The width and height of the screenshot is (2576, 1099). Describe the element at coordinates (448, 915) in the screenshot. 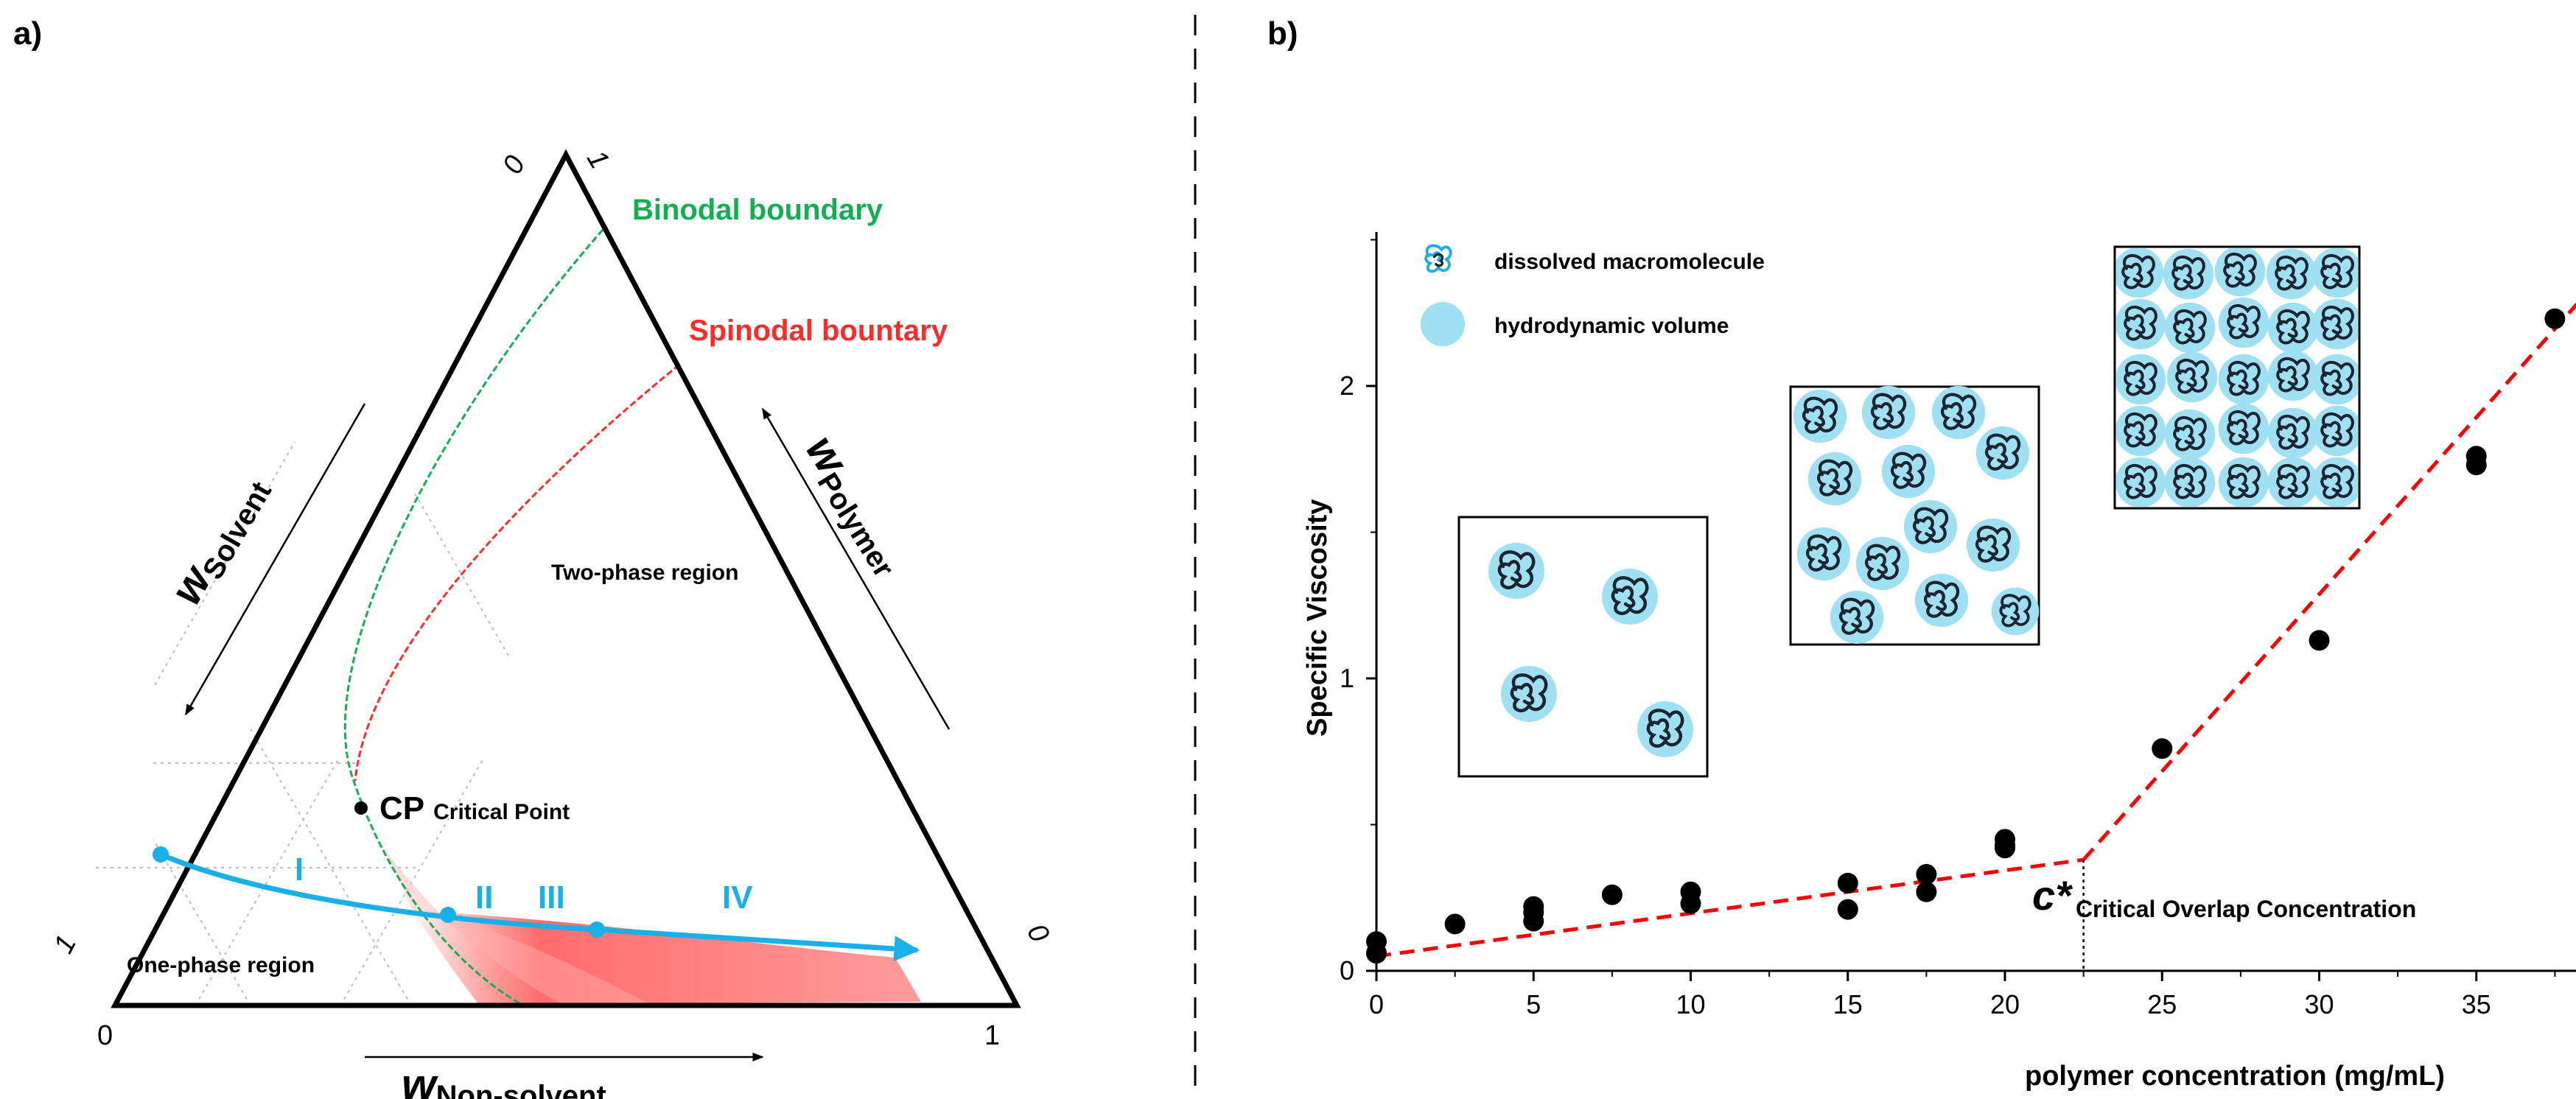

I see `path-binodal-point` at that location.